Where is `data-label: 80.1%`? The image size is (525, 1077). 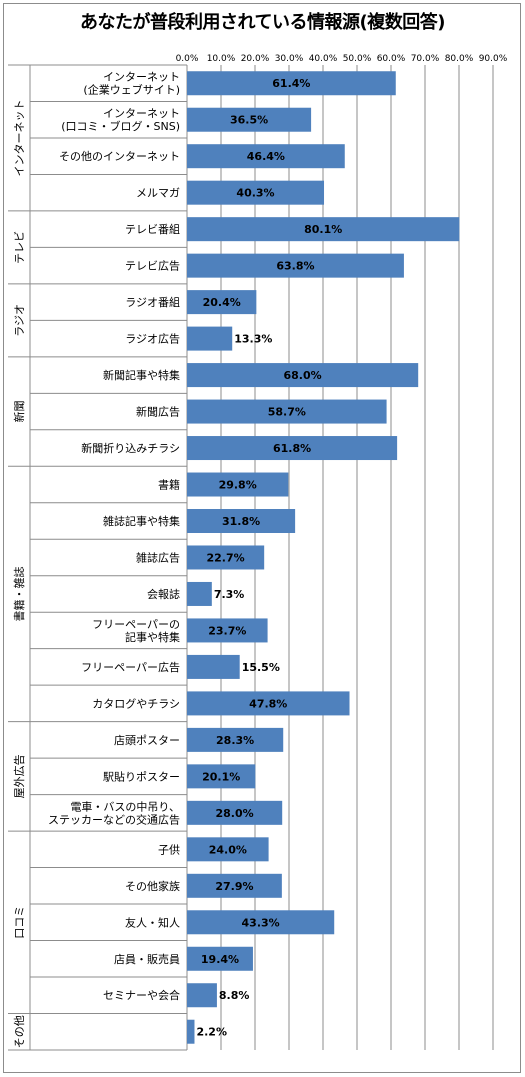
data-label: 80.1% is located at coordinates (323, 229).